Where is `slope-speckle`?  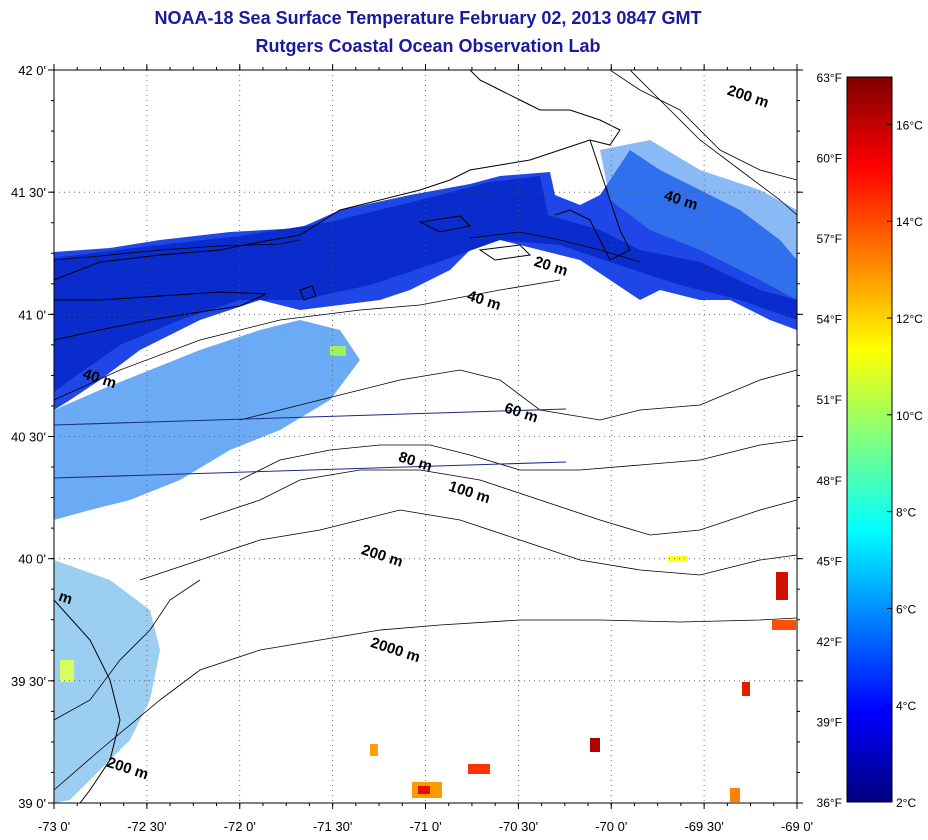
slope-speckle is located at coordinates (107, 681).